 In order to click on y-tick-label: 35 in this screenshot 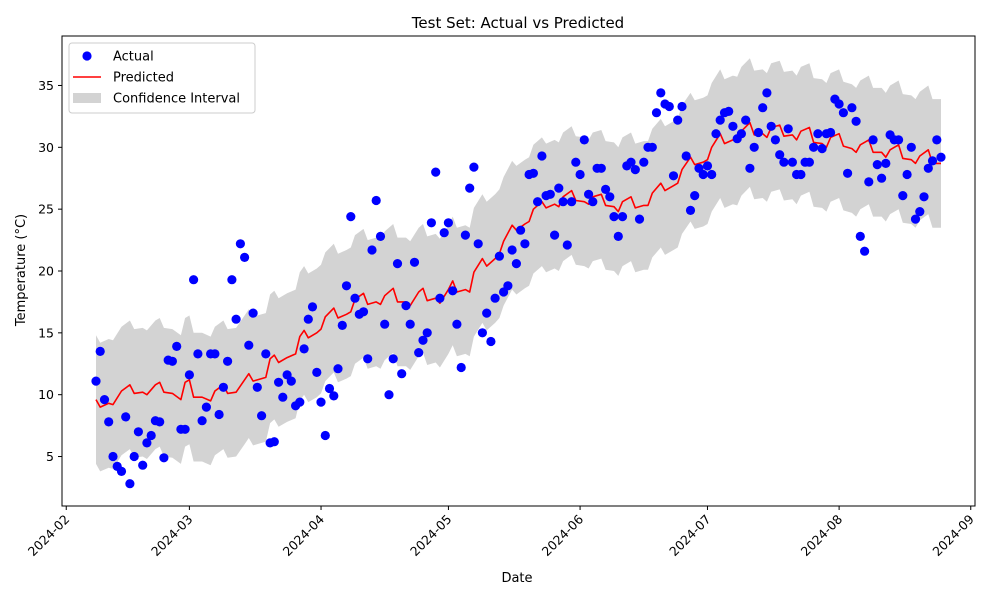, I will do `click(46, 85)`.